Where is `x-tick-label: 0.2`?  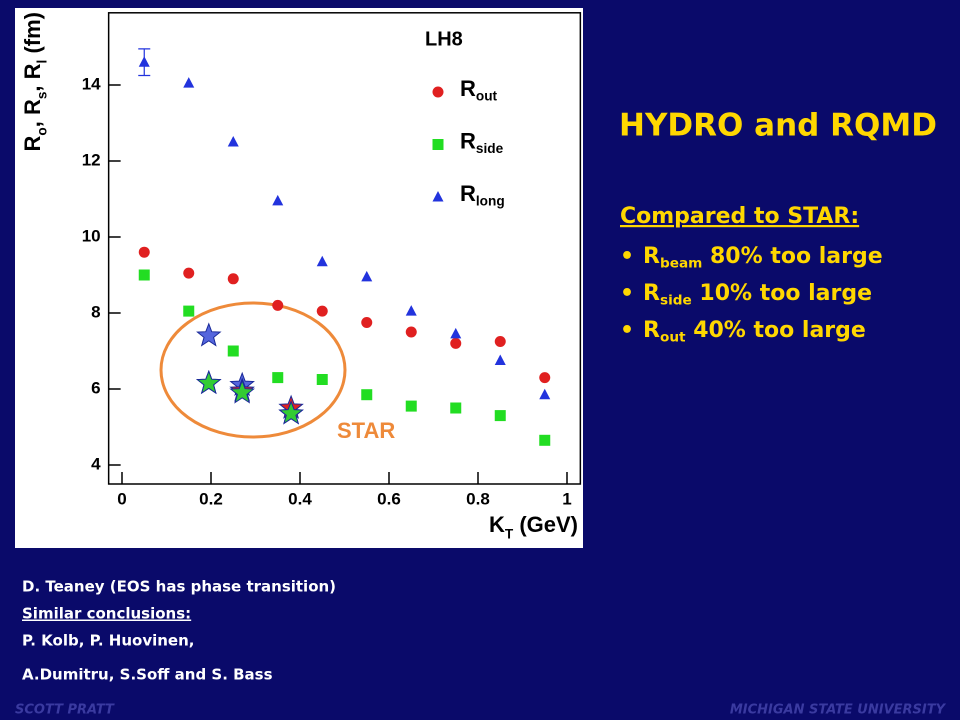
x-tick-label: 0.2 is located at coordinates (211, 498).